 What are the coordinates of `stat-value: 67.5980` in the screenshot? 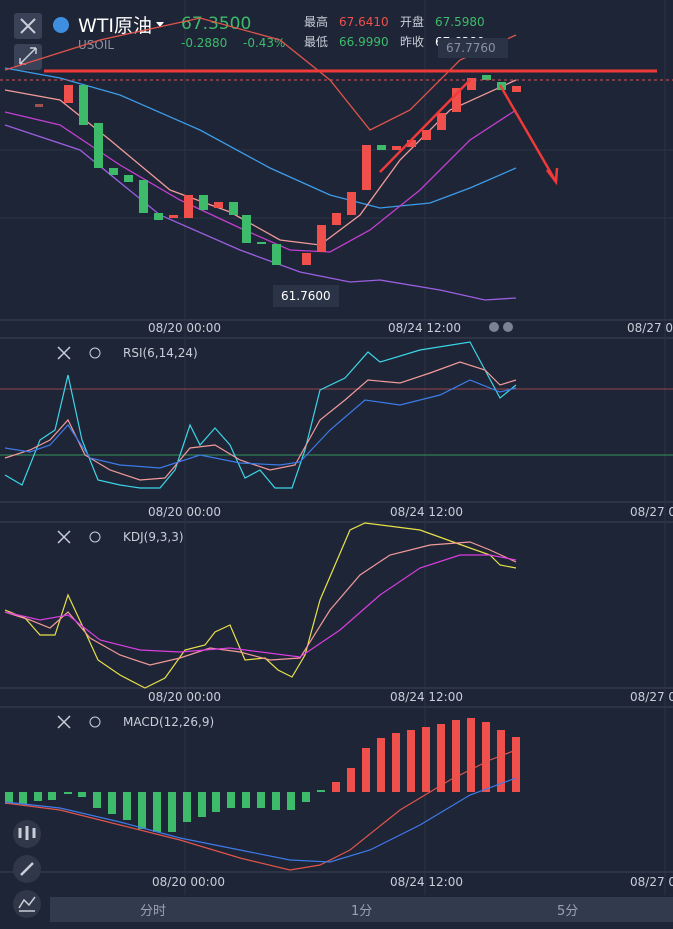 It's located at (460, 22).